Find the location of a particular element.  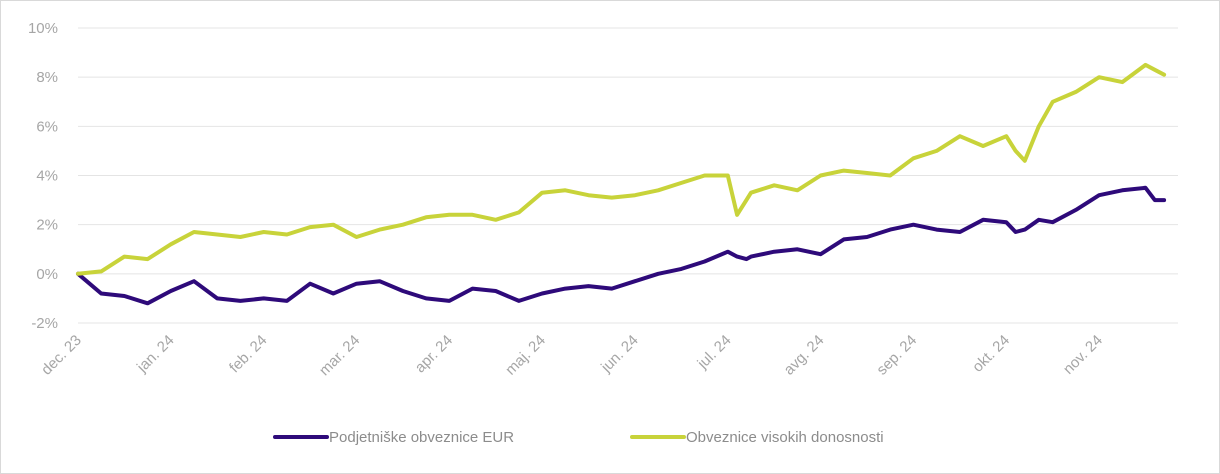

y-tick-label: 6% is located at coordinates (47, 126).